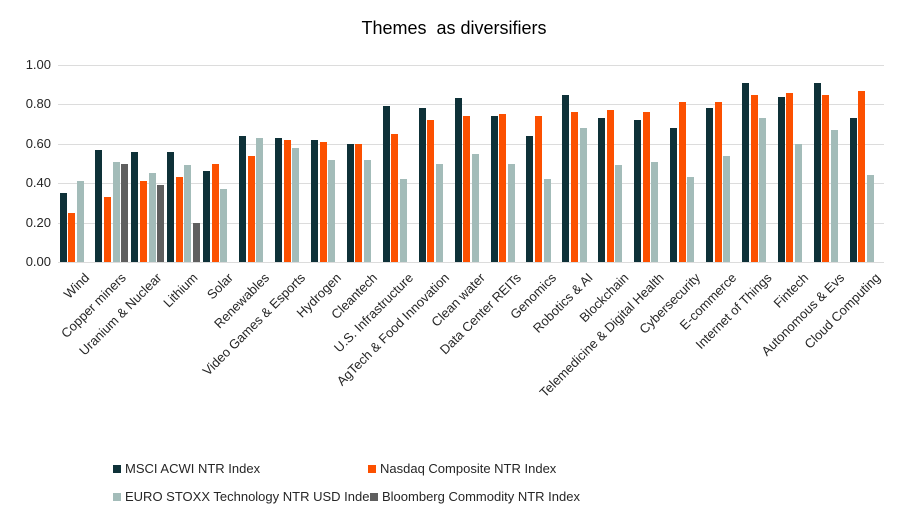  I want to click on x-axis-label: Lithium, so click(180, 290).